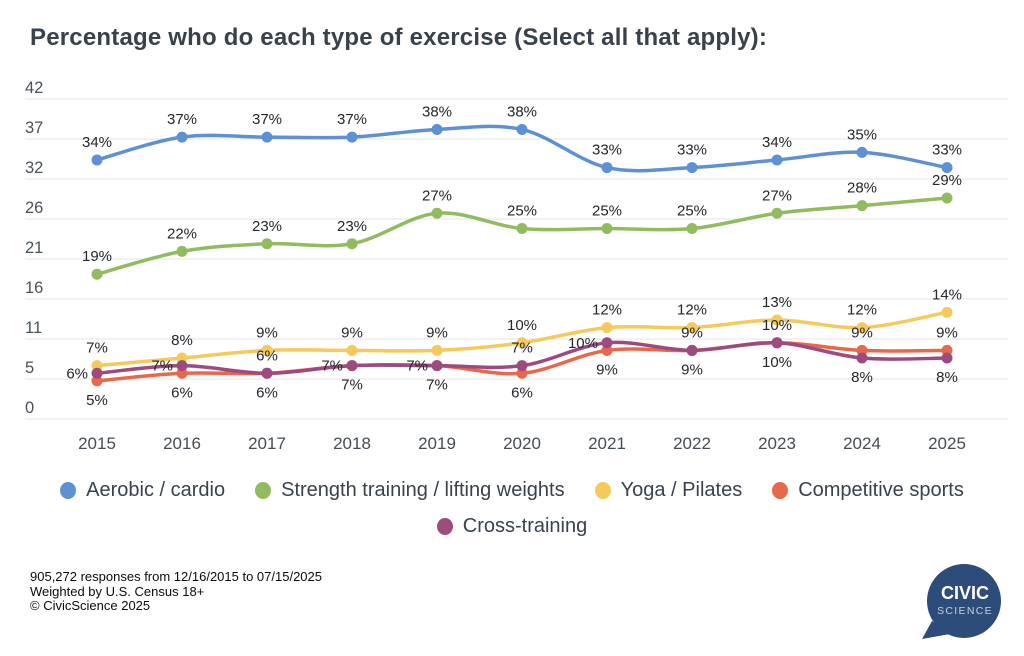 This screenshot has height=656, width=1024. I want to click on x-tick-2019: 2019, so click(437, 443).